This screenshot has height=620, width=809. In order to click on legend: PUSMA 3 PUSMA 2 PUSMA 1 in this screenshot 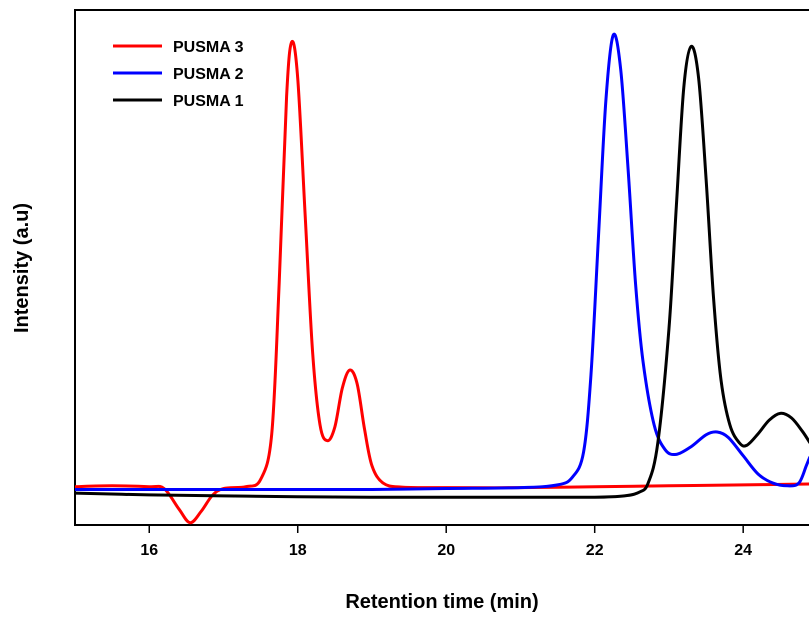, I will do `click(178, 74)`.